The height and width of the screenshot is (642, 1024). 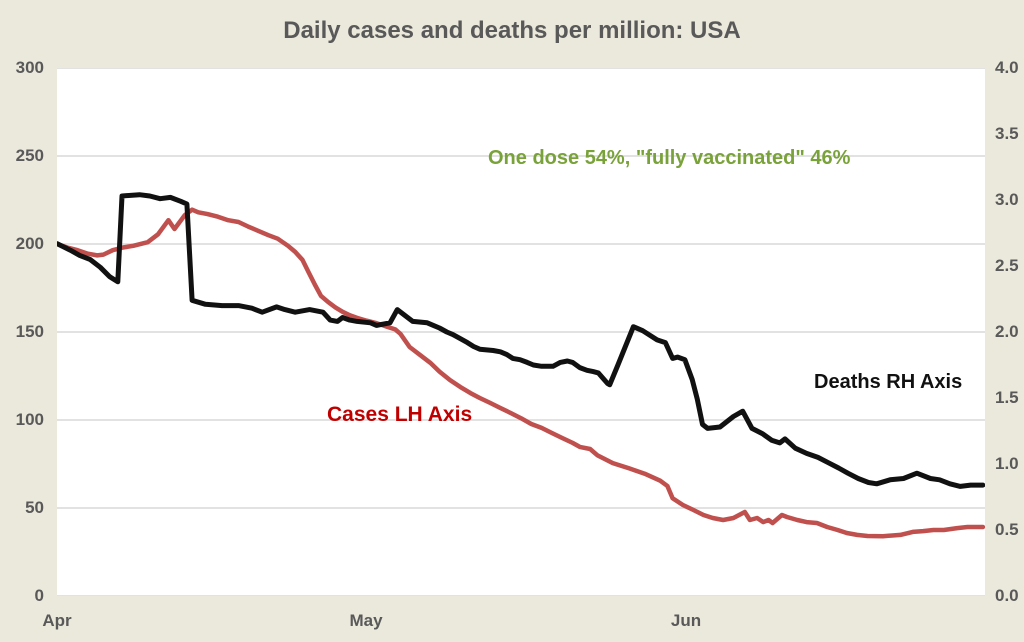 What do you see at coordinates (34, 507) in the screenshot?
I see `left-axis-tick: 50` at bounding box center [34, 507].